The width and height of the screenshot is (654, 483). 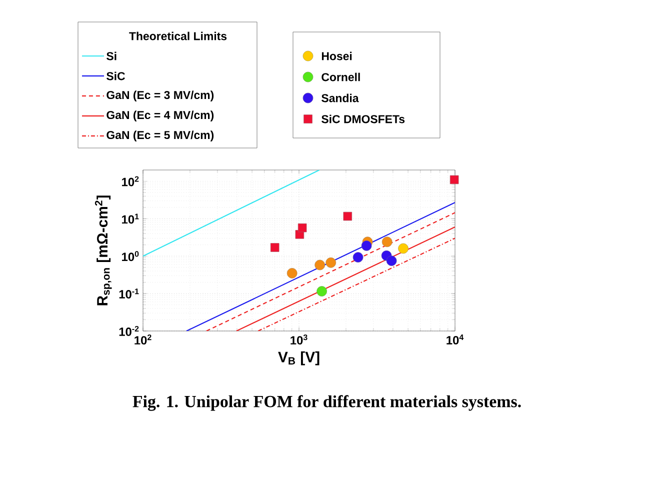 I want to click on legend-label: SiC, so click(x=115, y=76).